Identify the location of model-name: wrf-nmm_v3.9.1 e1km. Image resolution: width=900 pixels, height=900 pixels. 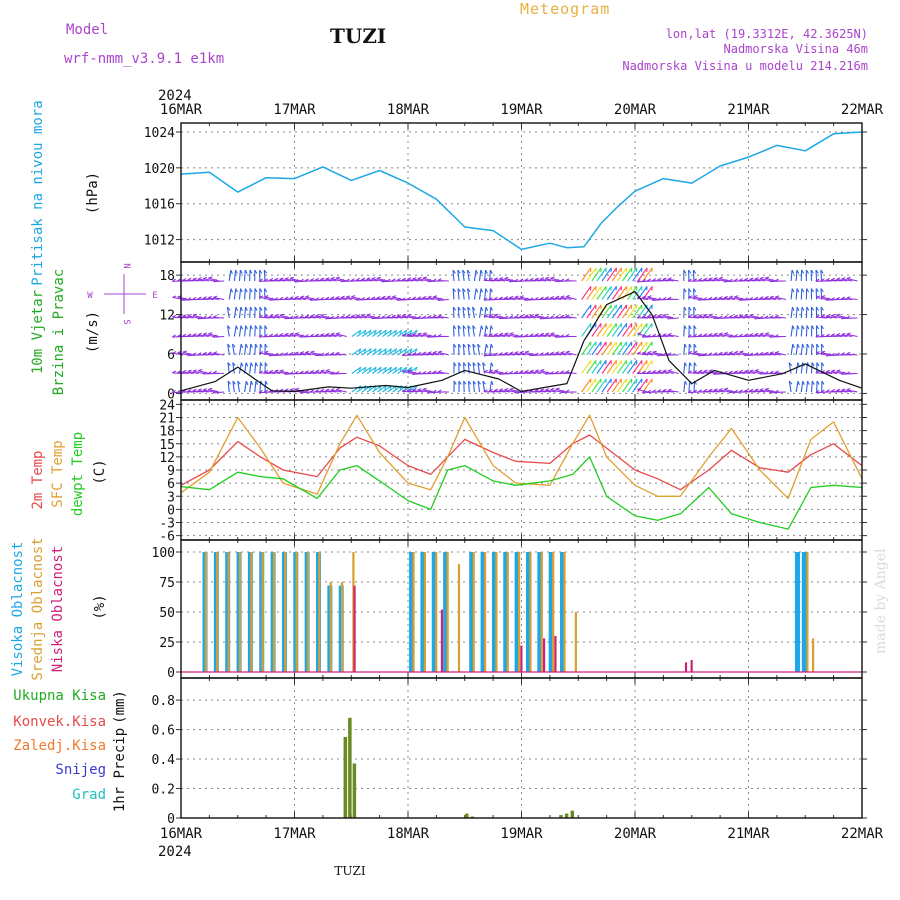
(144, 59).